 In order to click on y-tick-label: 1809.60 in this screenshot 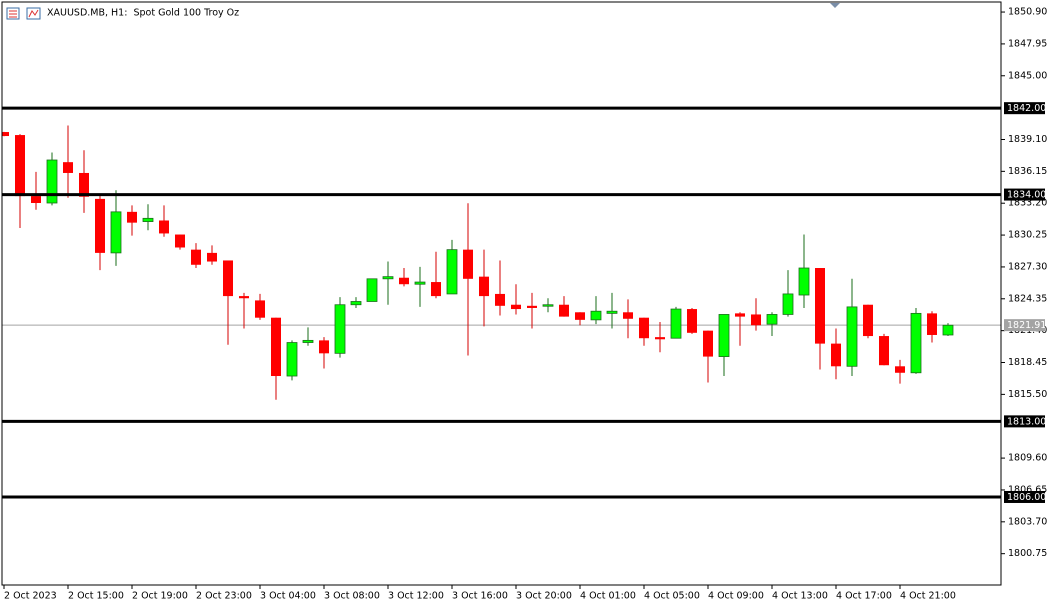, I will do `click(1027, 458)`.